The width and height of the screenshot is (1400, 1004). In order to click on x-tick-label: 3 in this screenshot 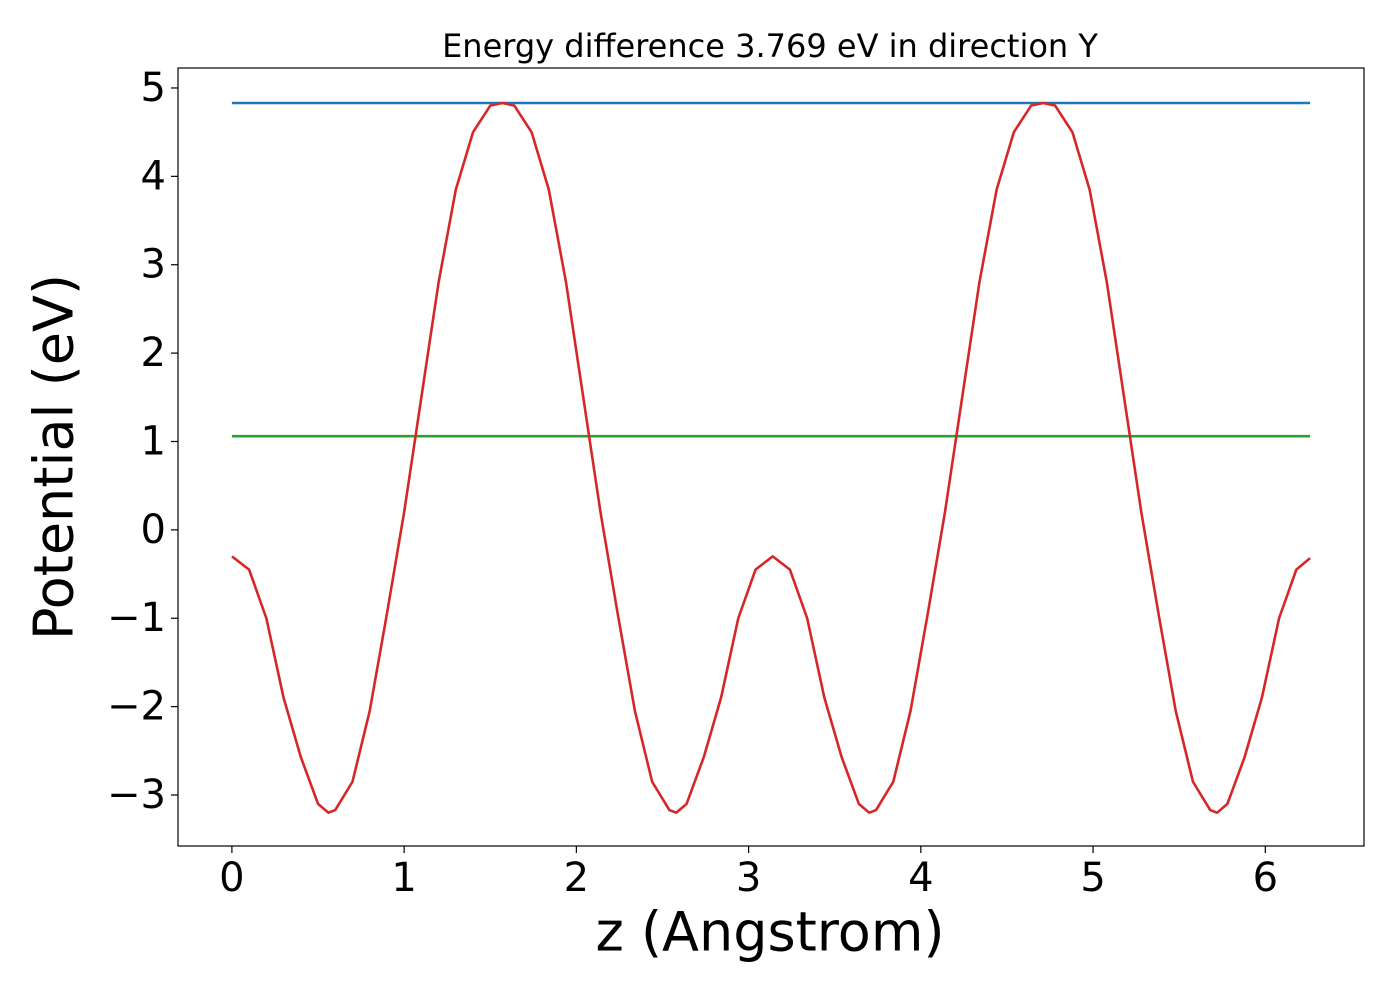, I will do `click(748, 878)`.